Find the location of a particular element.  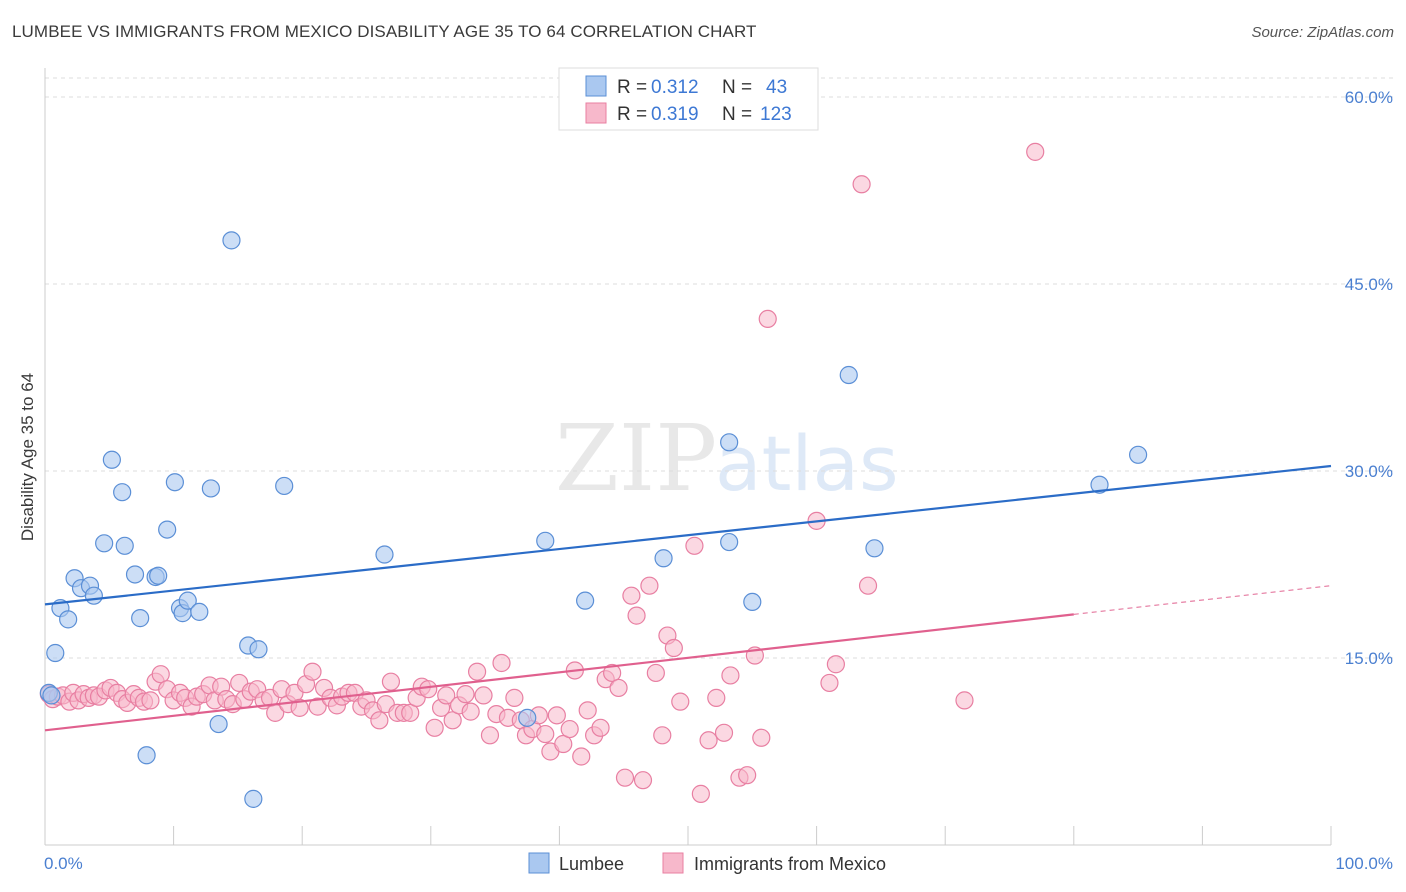

mexico-trendline-extension is located at coordinates (1202, 600).